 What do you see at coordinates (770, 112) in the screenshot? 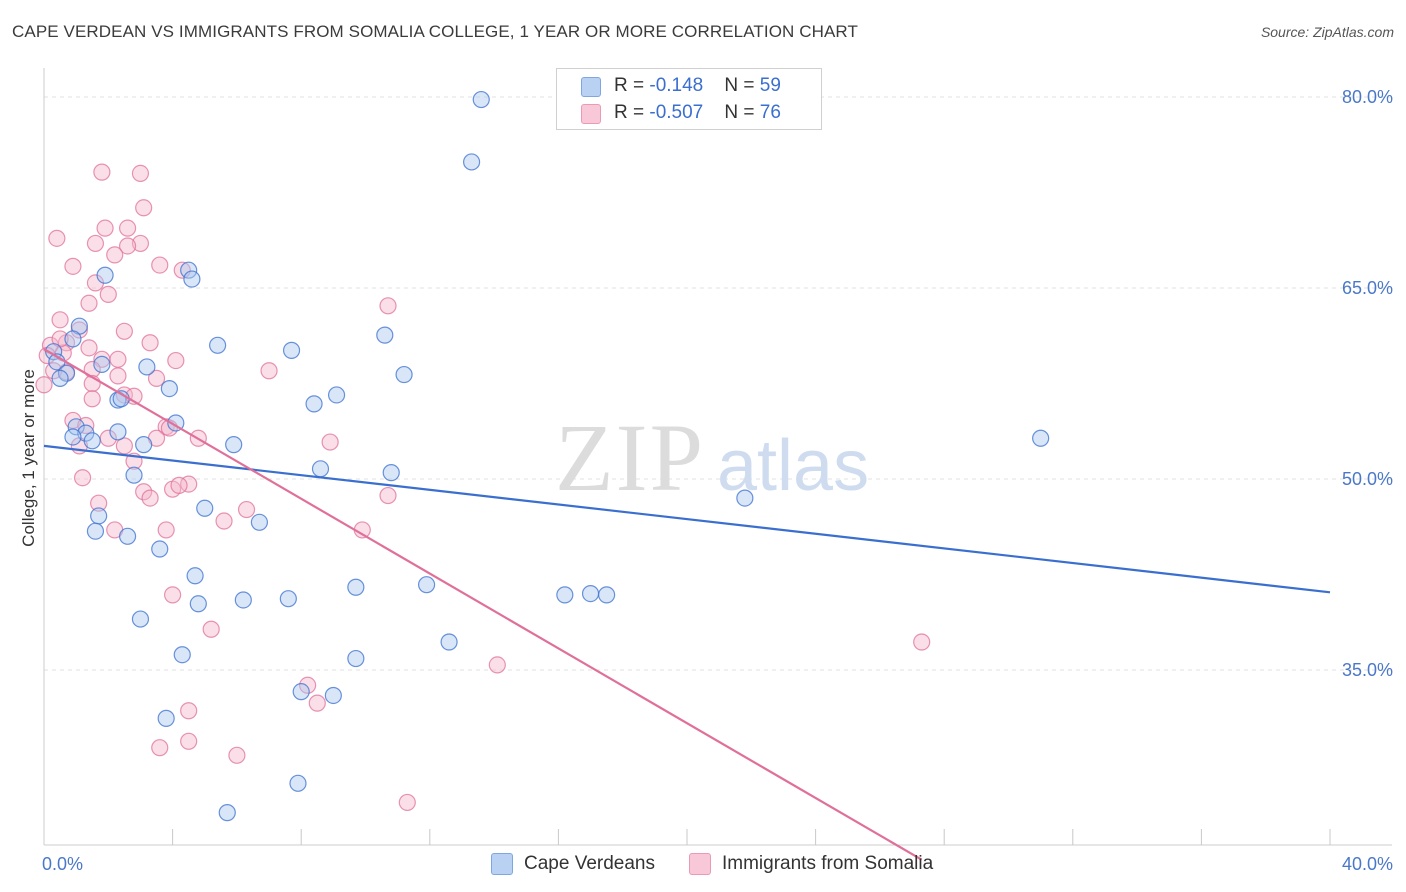
I see `legend-n-value: 76` at bounding box center [770, 112].